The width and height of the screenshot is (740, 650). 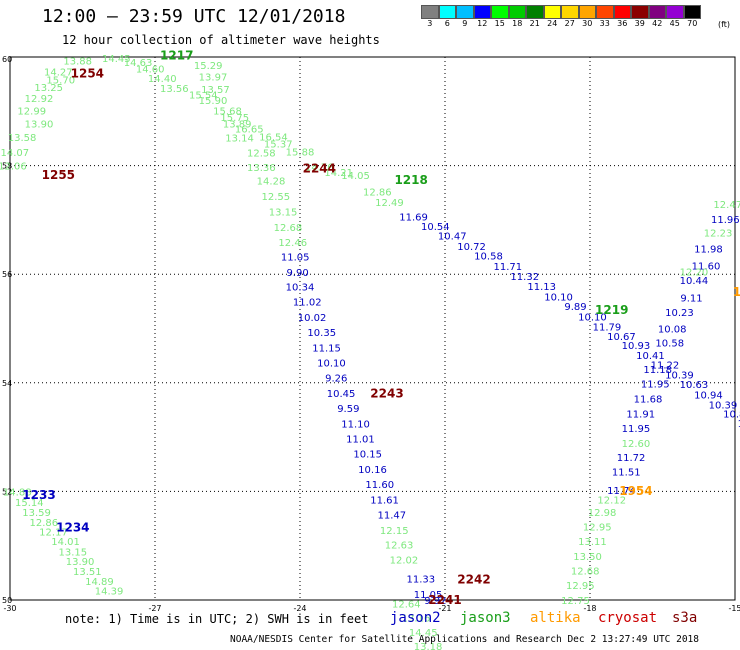 I want to click on wave-height-value: 14.01, so click(x=65, y=542).